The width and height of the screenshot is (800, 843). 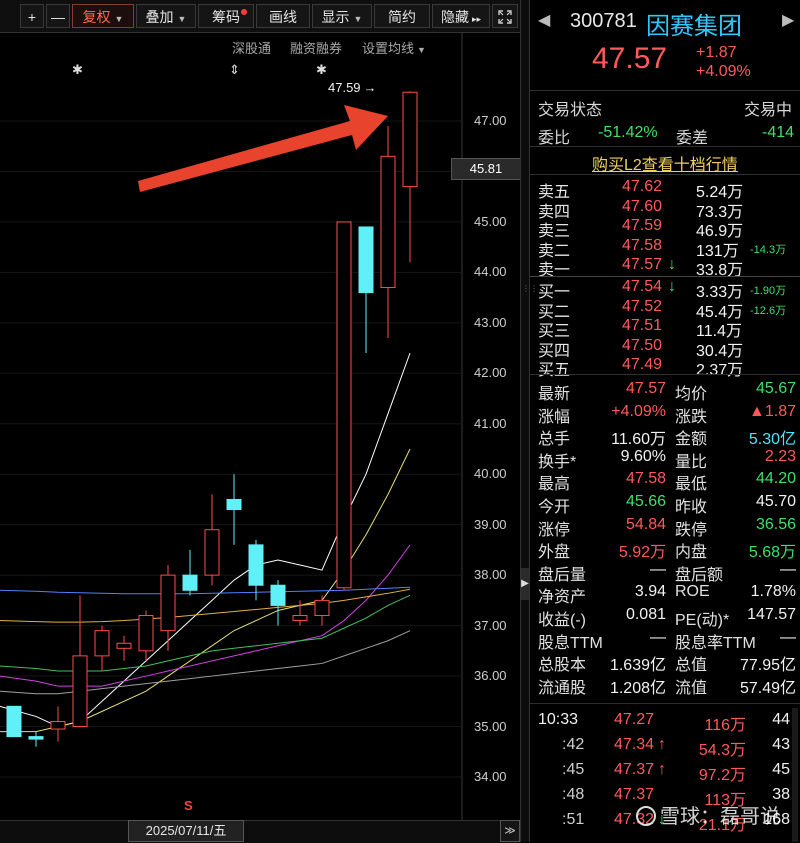 What do you see at coordinates (642, 225) in the screenshot?
I see `order-price: 47.59` at bounding box center [642, 225].